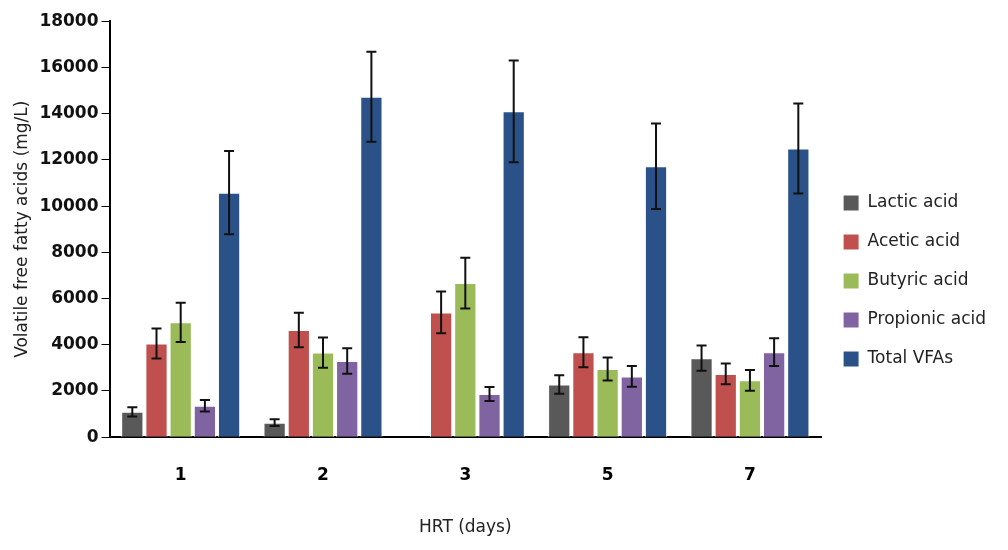 The width and height of the screenshot is (1008, 550). I want to click on legend-label: Propionic acid, so click(927, 318).